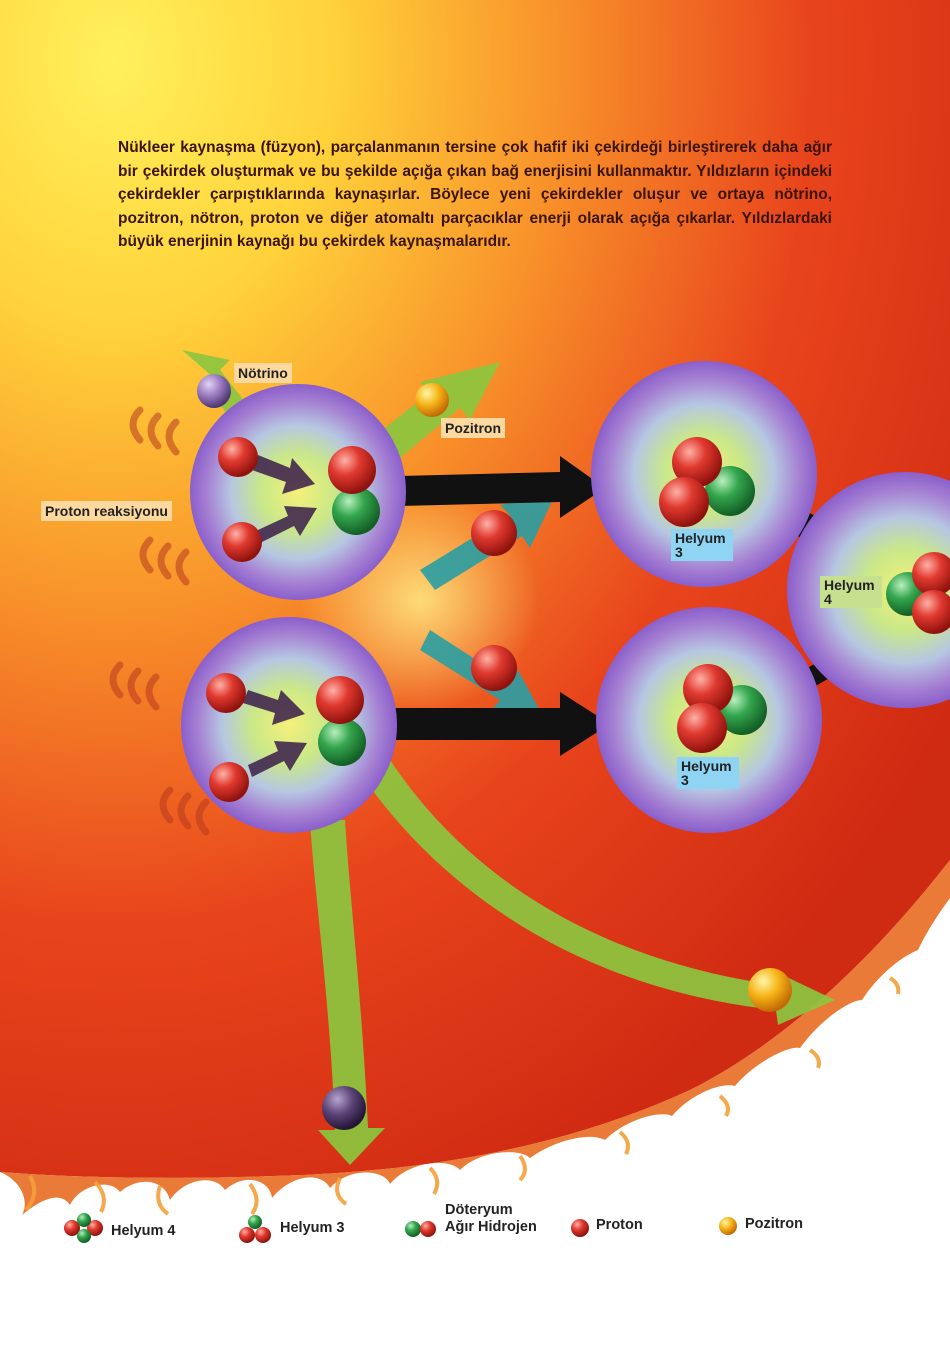 The image size is (950, 1353). Describe the element at coordinates (700, 538) in the screenshot. I see `label-helyum3-top-line1: Helyum` at that location.